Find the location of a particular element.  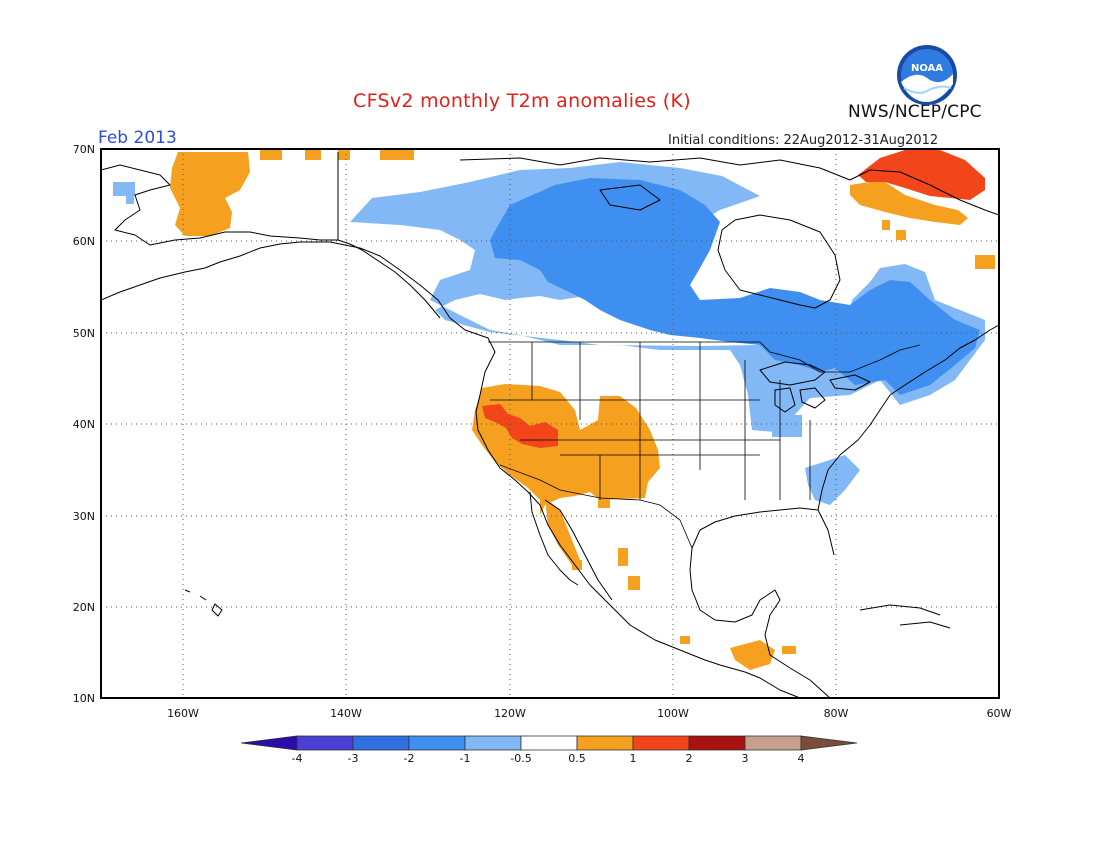

colorbar-tick-minus1: -1 is located at coordinates (465, 758).